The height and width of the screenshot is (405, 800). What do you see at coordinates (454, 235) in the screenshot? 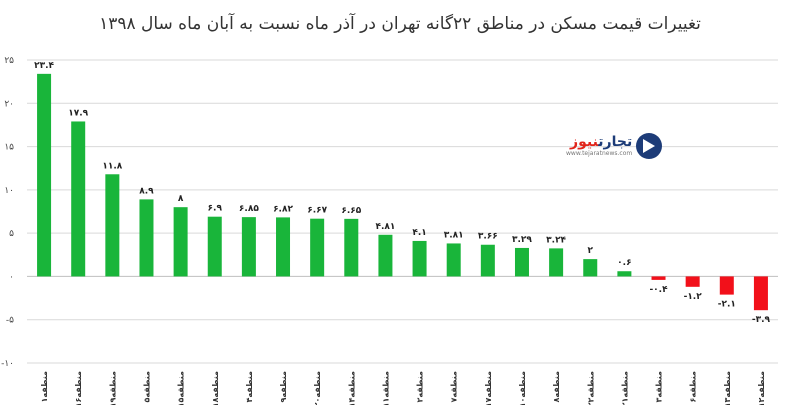
I see `data-label: ۳.۸۱` at bounding box center [454, 235].